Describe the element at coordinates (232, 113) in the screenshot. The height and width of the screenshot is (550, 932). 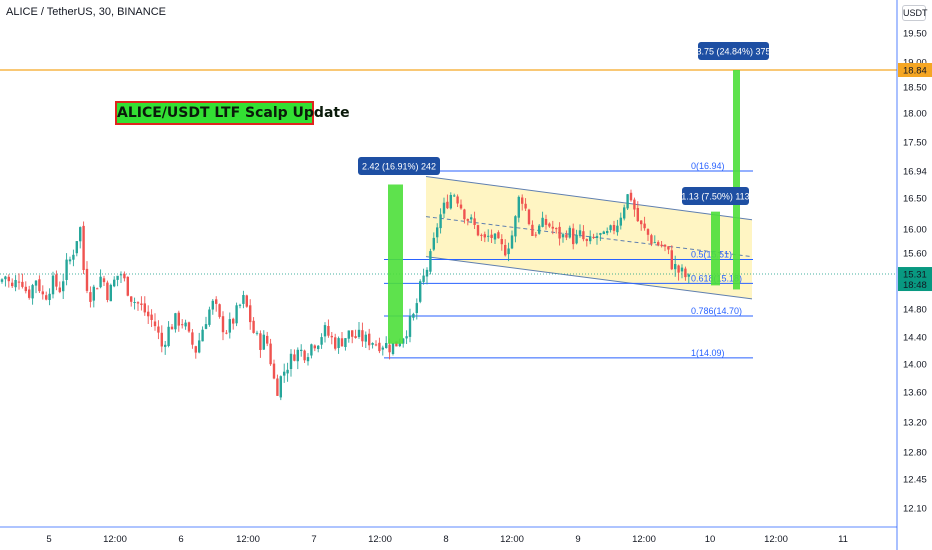
I see `chart-annotation-title: ALICE/USDT LTF Scalp Update` at that location.